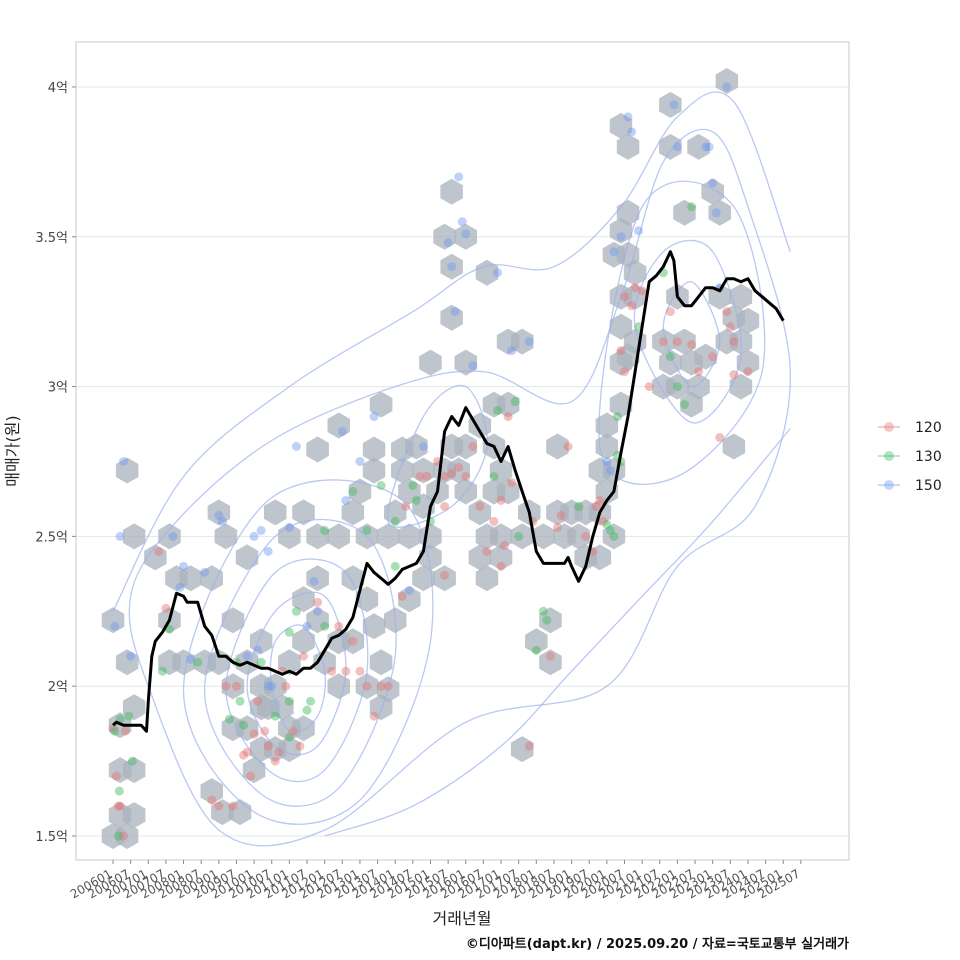  Describe the element at coordinates (928, 457) in the screenshot. I see `legend-label-130: 130` at that location.